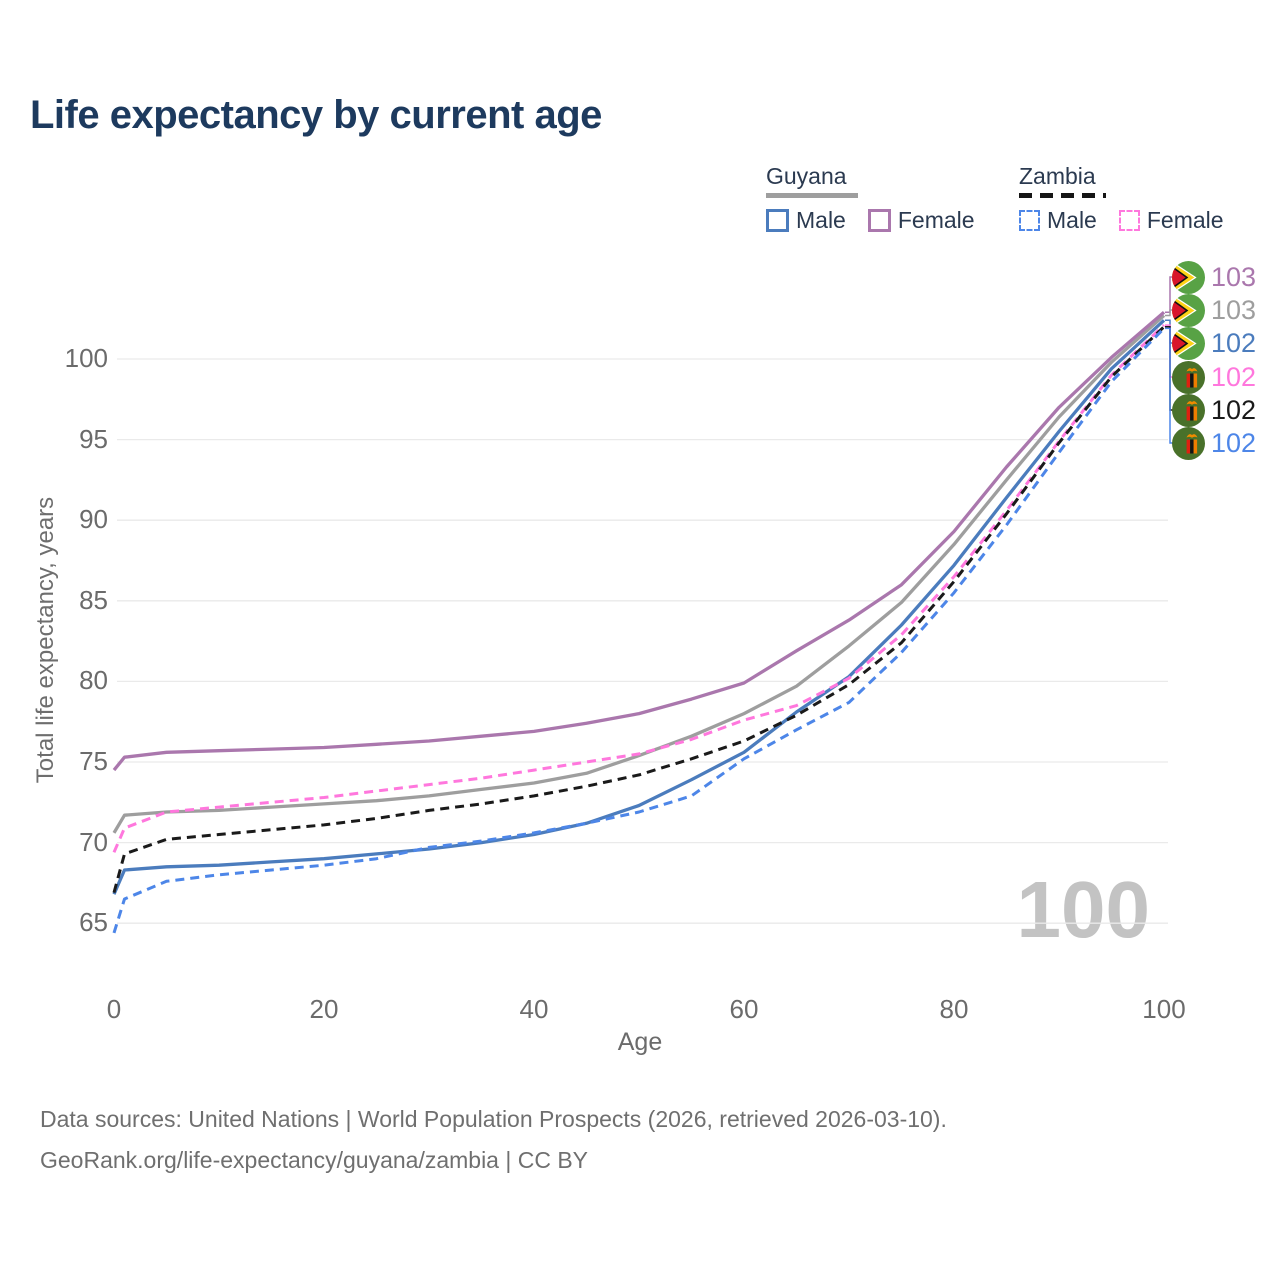 The image size is (1280, 1280). Describe the element at coordinates (86, 358) in the screenshot. I see `y-tick-label-100: 100` at that location.